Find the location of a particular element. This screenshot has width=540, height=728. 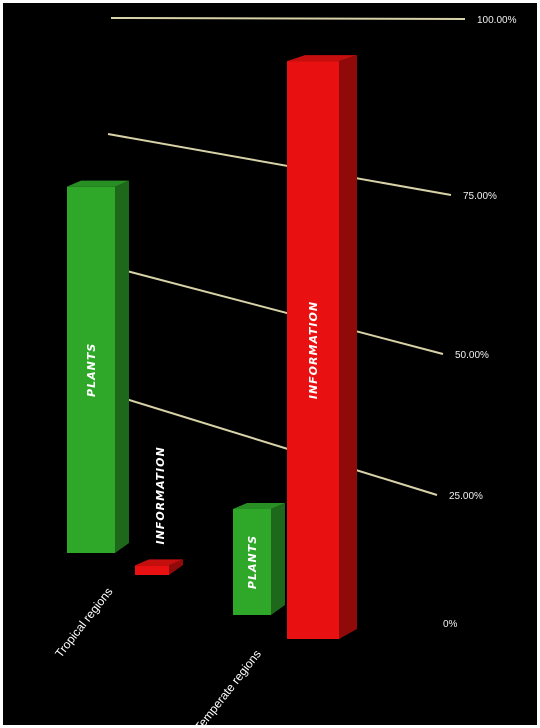

category-label: Temperate regions is located at coordinates (228, 686).